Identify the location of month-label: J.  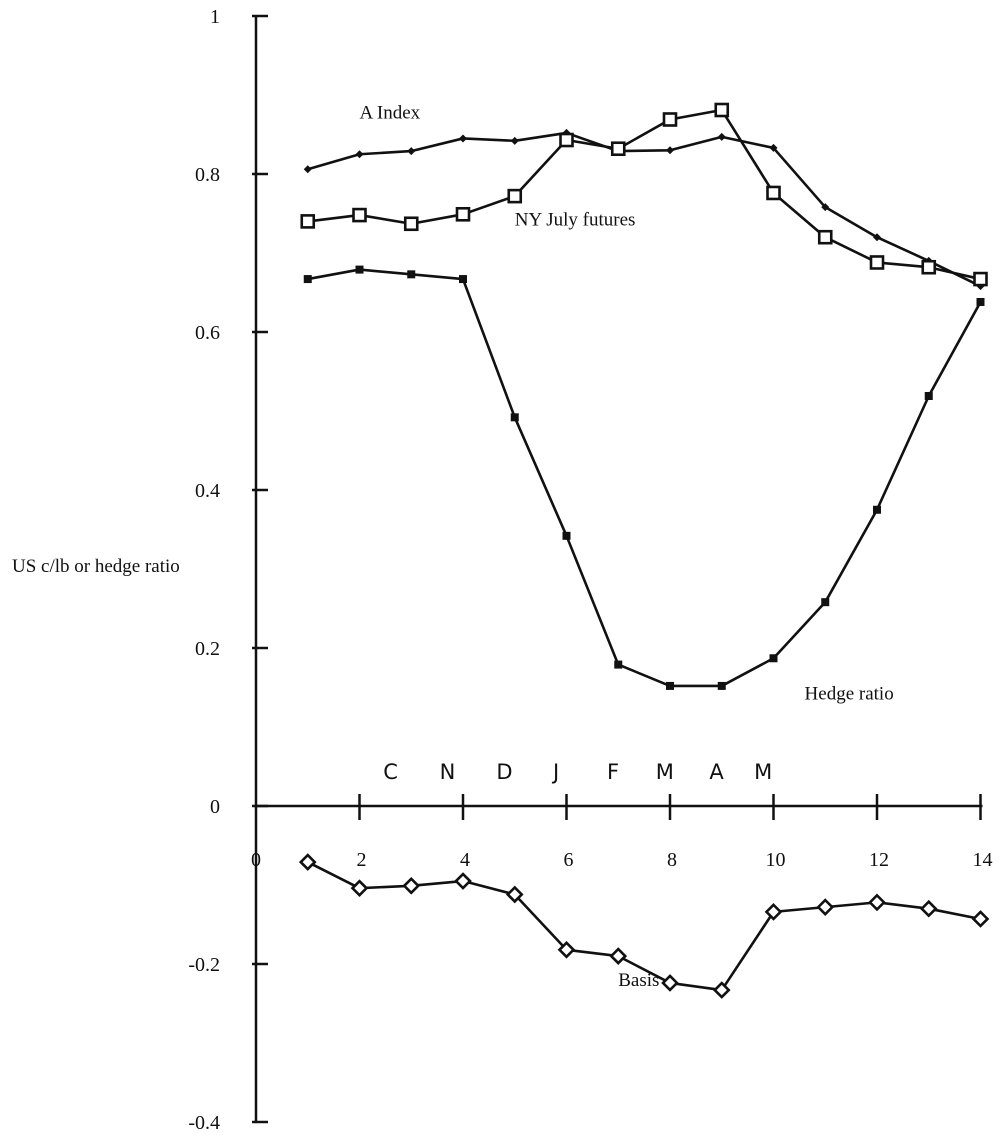
(555, 772).